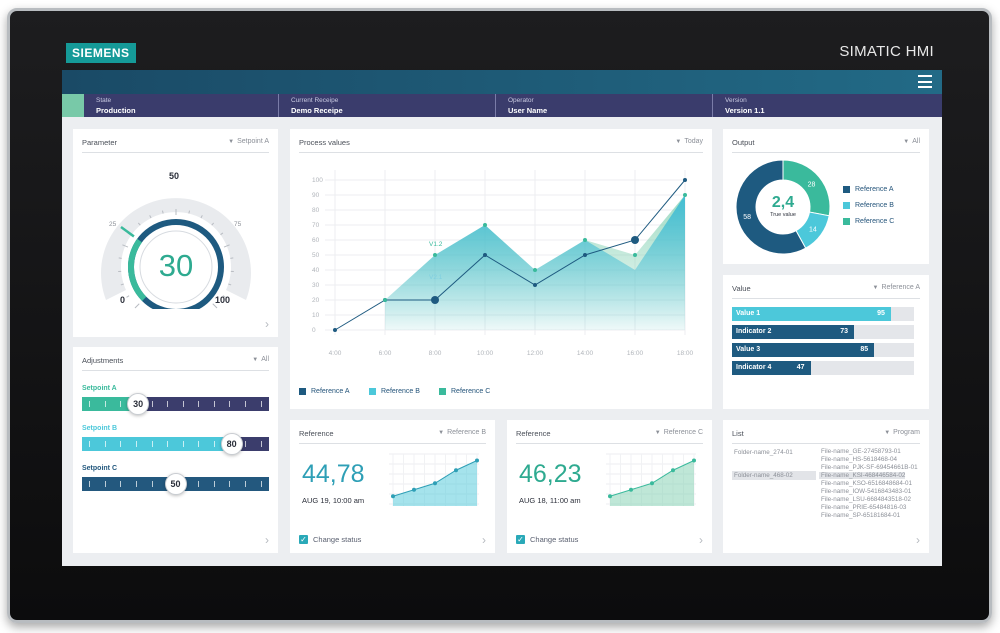 The width and height of the screenshot is (1000, 633). What do you see at coordinates (436, 244) in the screenshot?
I see `annotation-label: V1.2` at bounding box center [436, 244].